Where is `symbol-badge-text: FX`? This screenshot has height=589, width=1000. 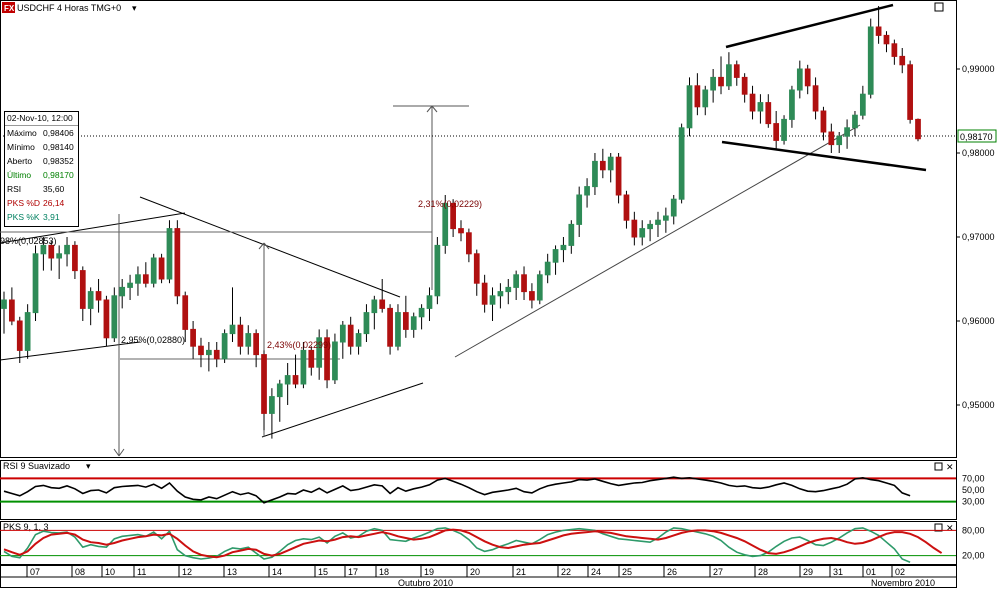 symbol-badge-text: FX is located at coordinates (9, 8).